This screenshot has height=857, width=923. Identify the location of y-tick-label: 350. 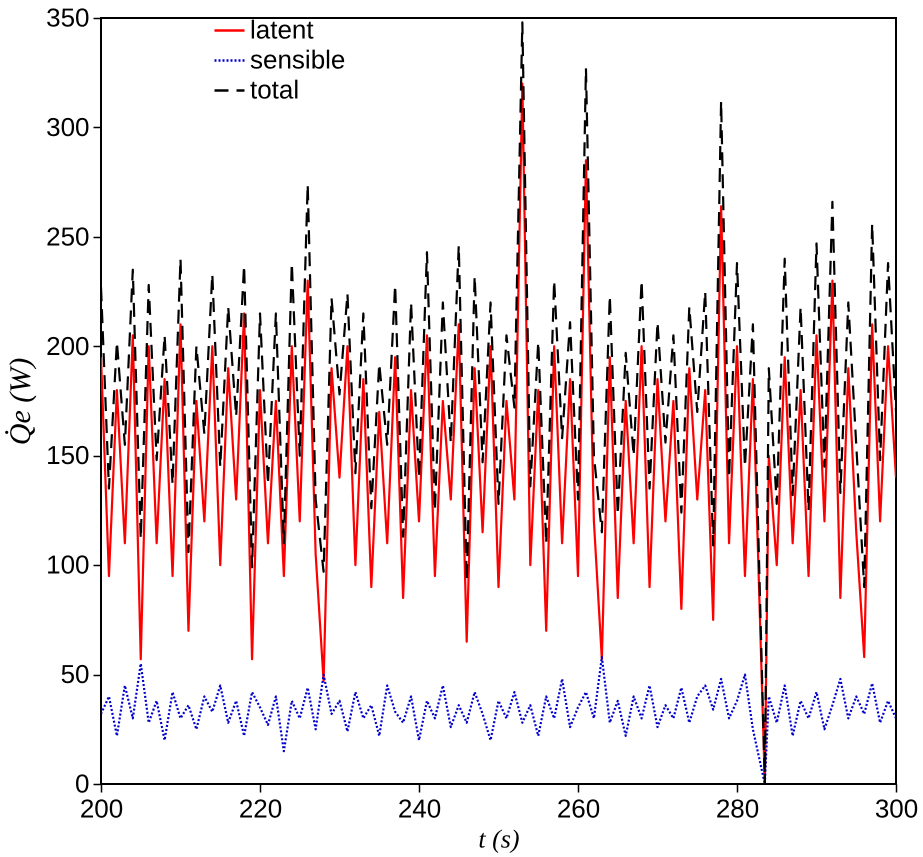
(68, 17).